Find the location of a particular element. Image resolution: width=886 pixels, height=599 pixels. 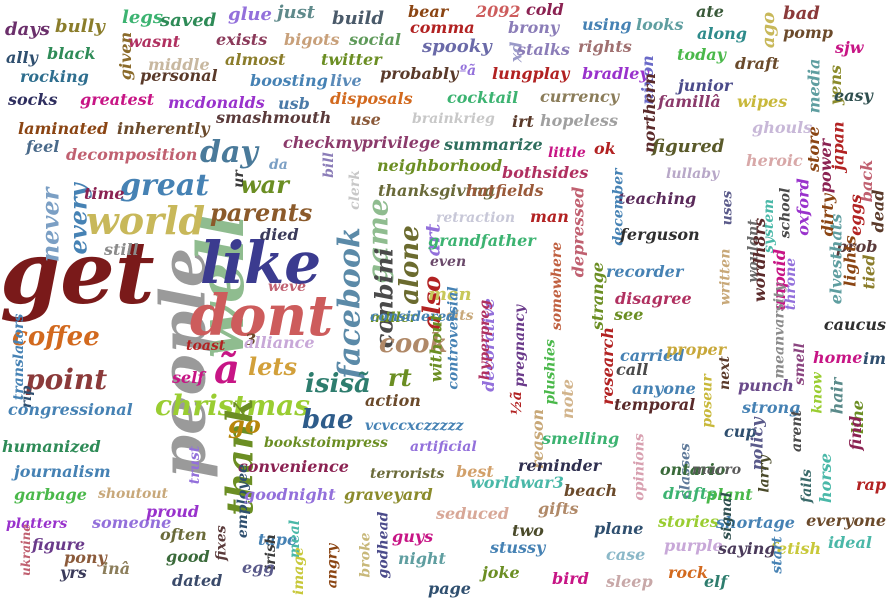

word-bear: bear is located at coordinates (428, 12).